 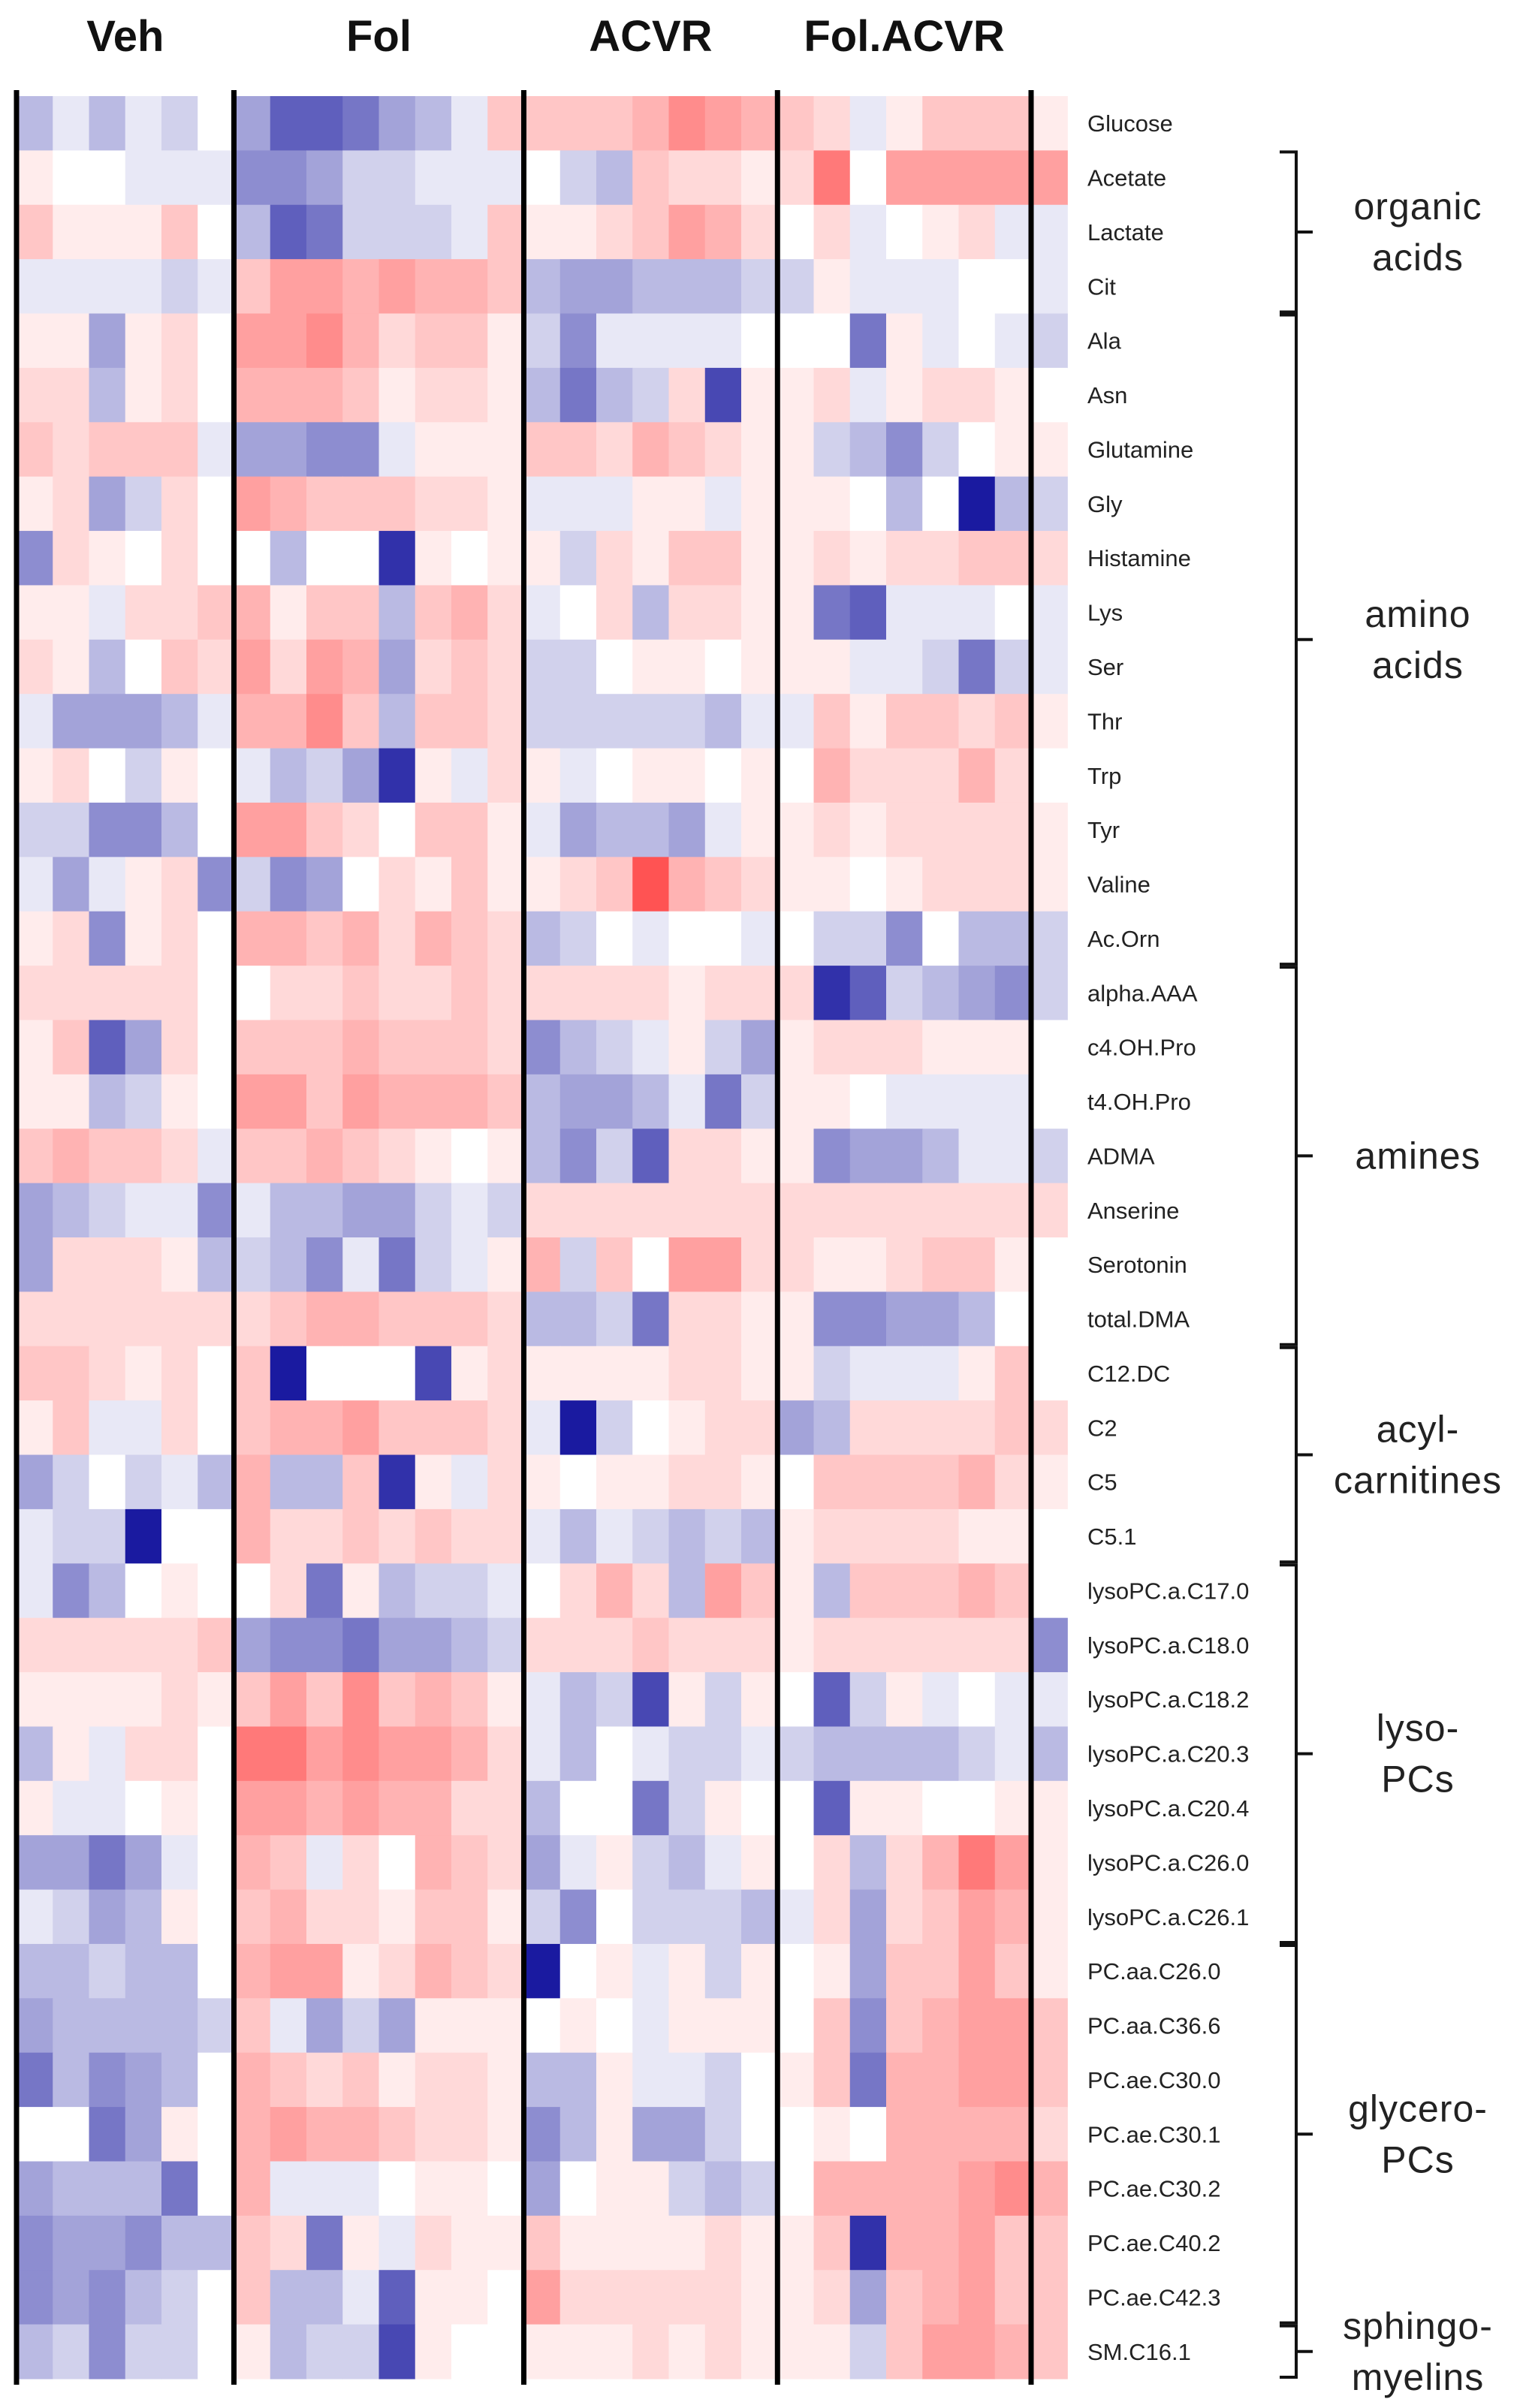 I want to click on row-label: PC.ae.C30.1, so click(x=1154, y=2134).